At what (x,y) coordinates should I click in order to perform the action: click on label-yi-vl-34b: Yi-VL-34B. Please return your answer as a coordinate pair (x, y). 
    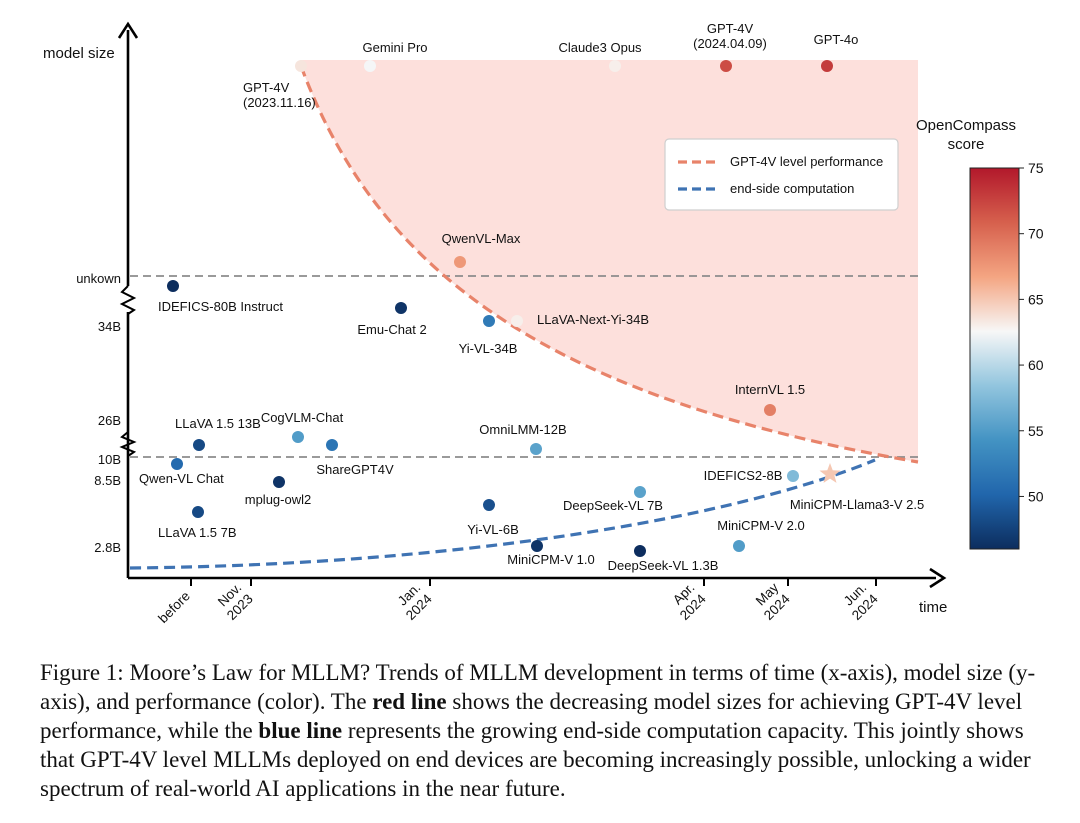
    Looking at the image, I should click on (488, 348).